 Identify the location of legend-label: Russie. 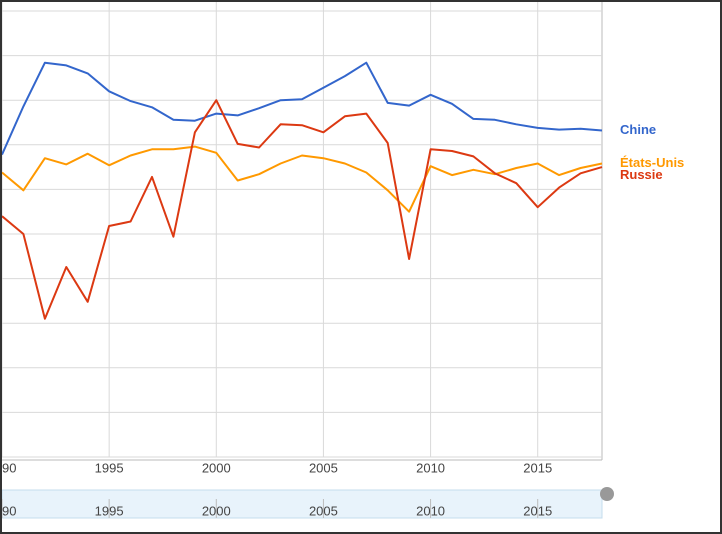
(641, 174).